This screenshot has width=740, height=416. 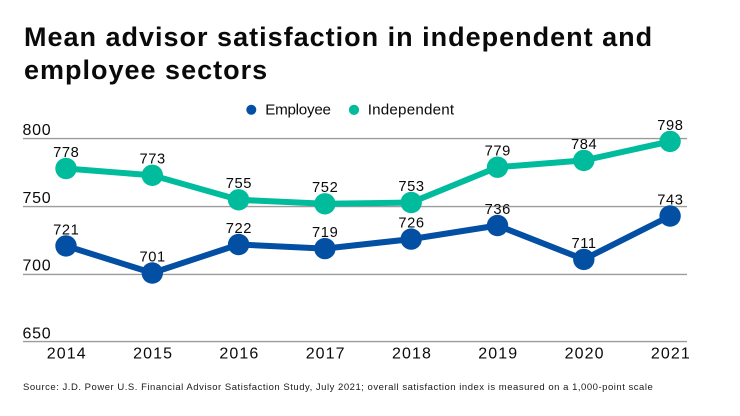 What do you see at coordinates (153, 354) in the screenshot?
I see `svg-text: 2015` at bounding box center [153, 354].